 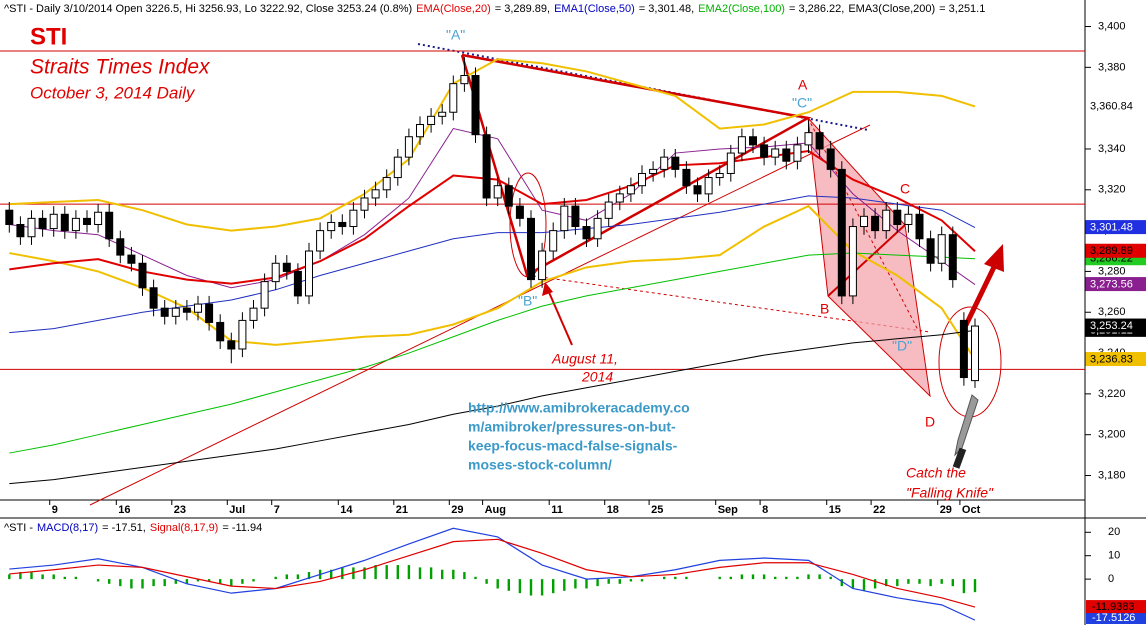 What do you see at coordinates (242, 528) in the screenshot?
I see `header-text: = -11.94` at bounding box center [242, 528].